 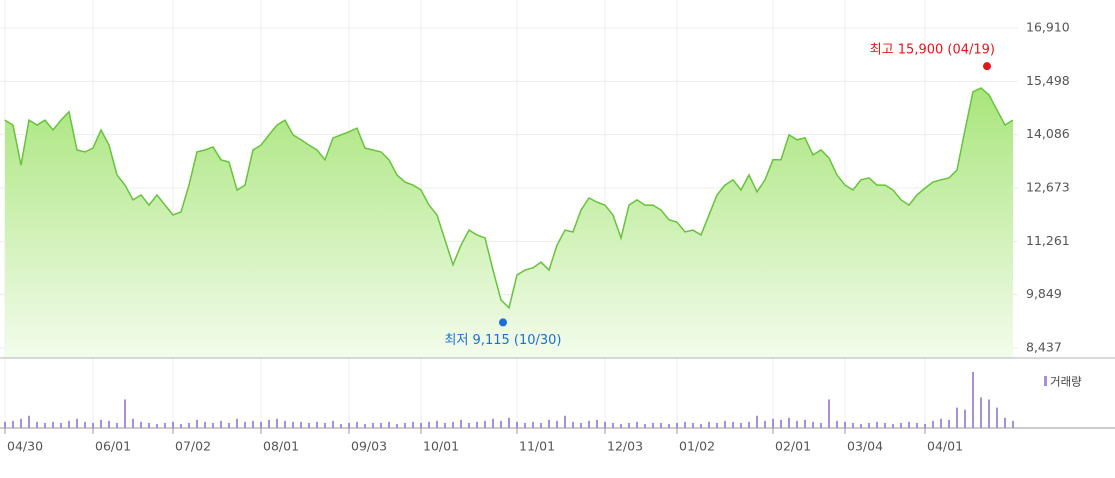 What do you see at coordinates (1045, 381) in the screenshot?
I see `legend-swatch` at bounding box center [1045, 381].